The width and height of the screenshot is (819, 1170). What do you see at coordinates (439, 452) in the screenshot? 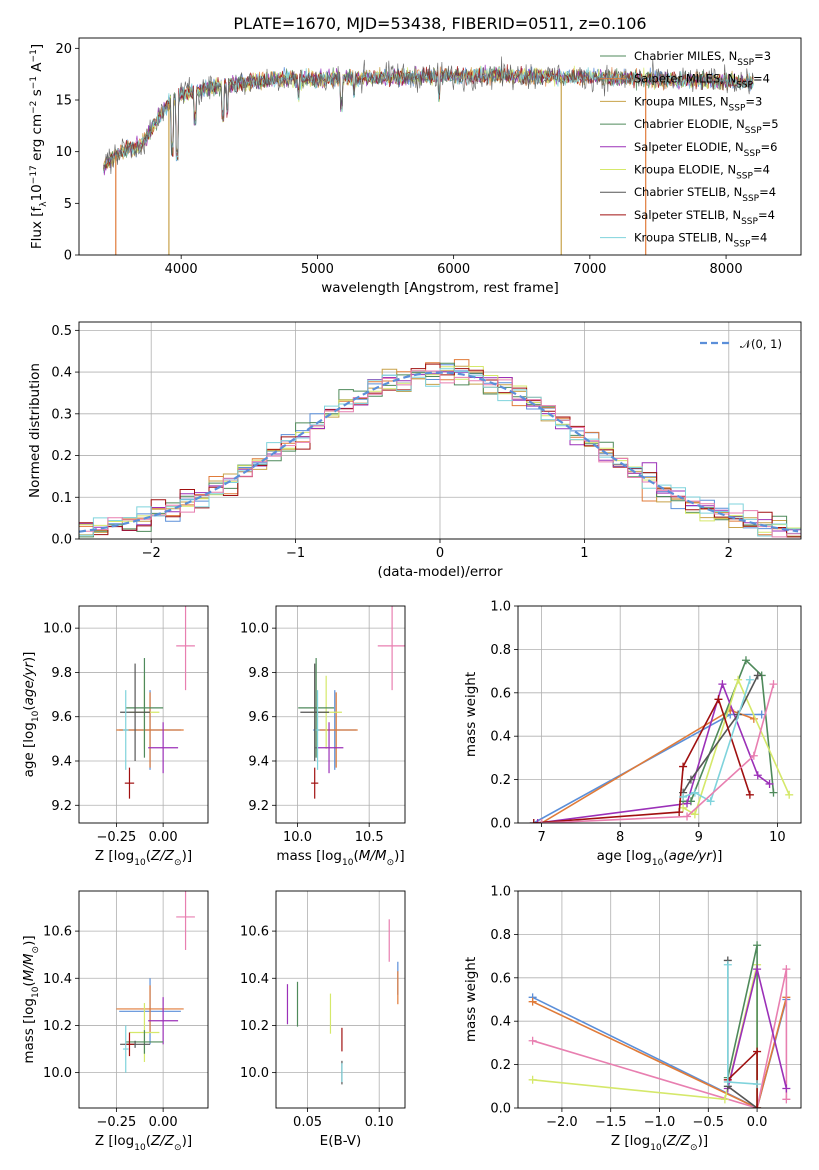
I see `gaussian-reference-curve` at bounding box center [439, 452].